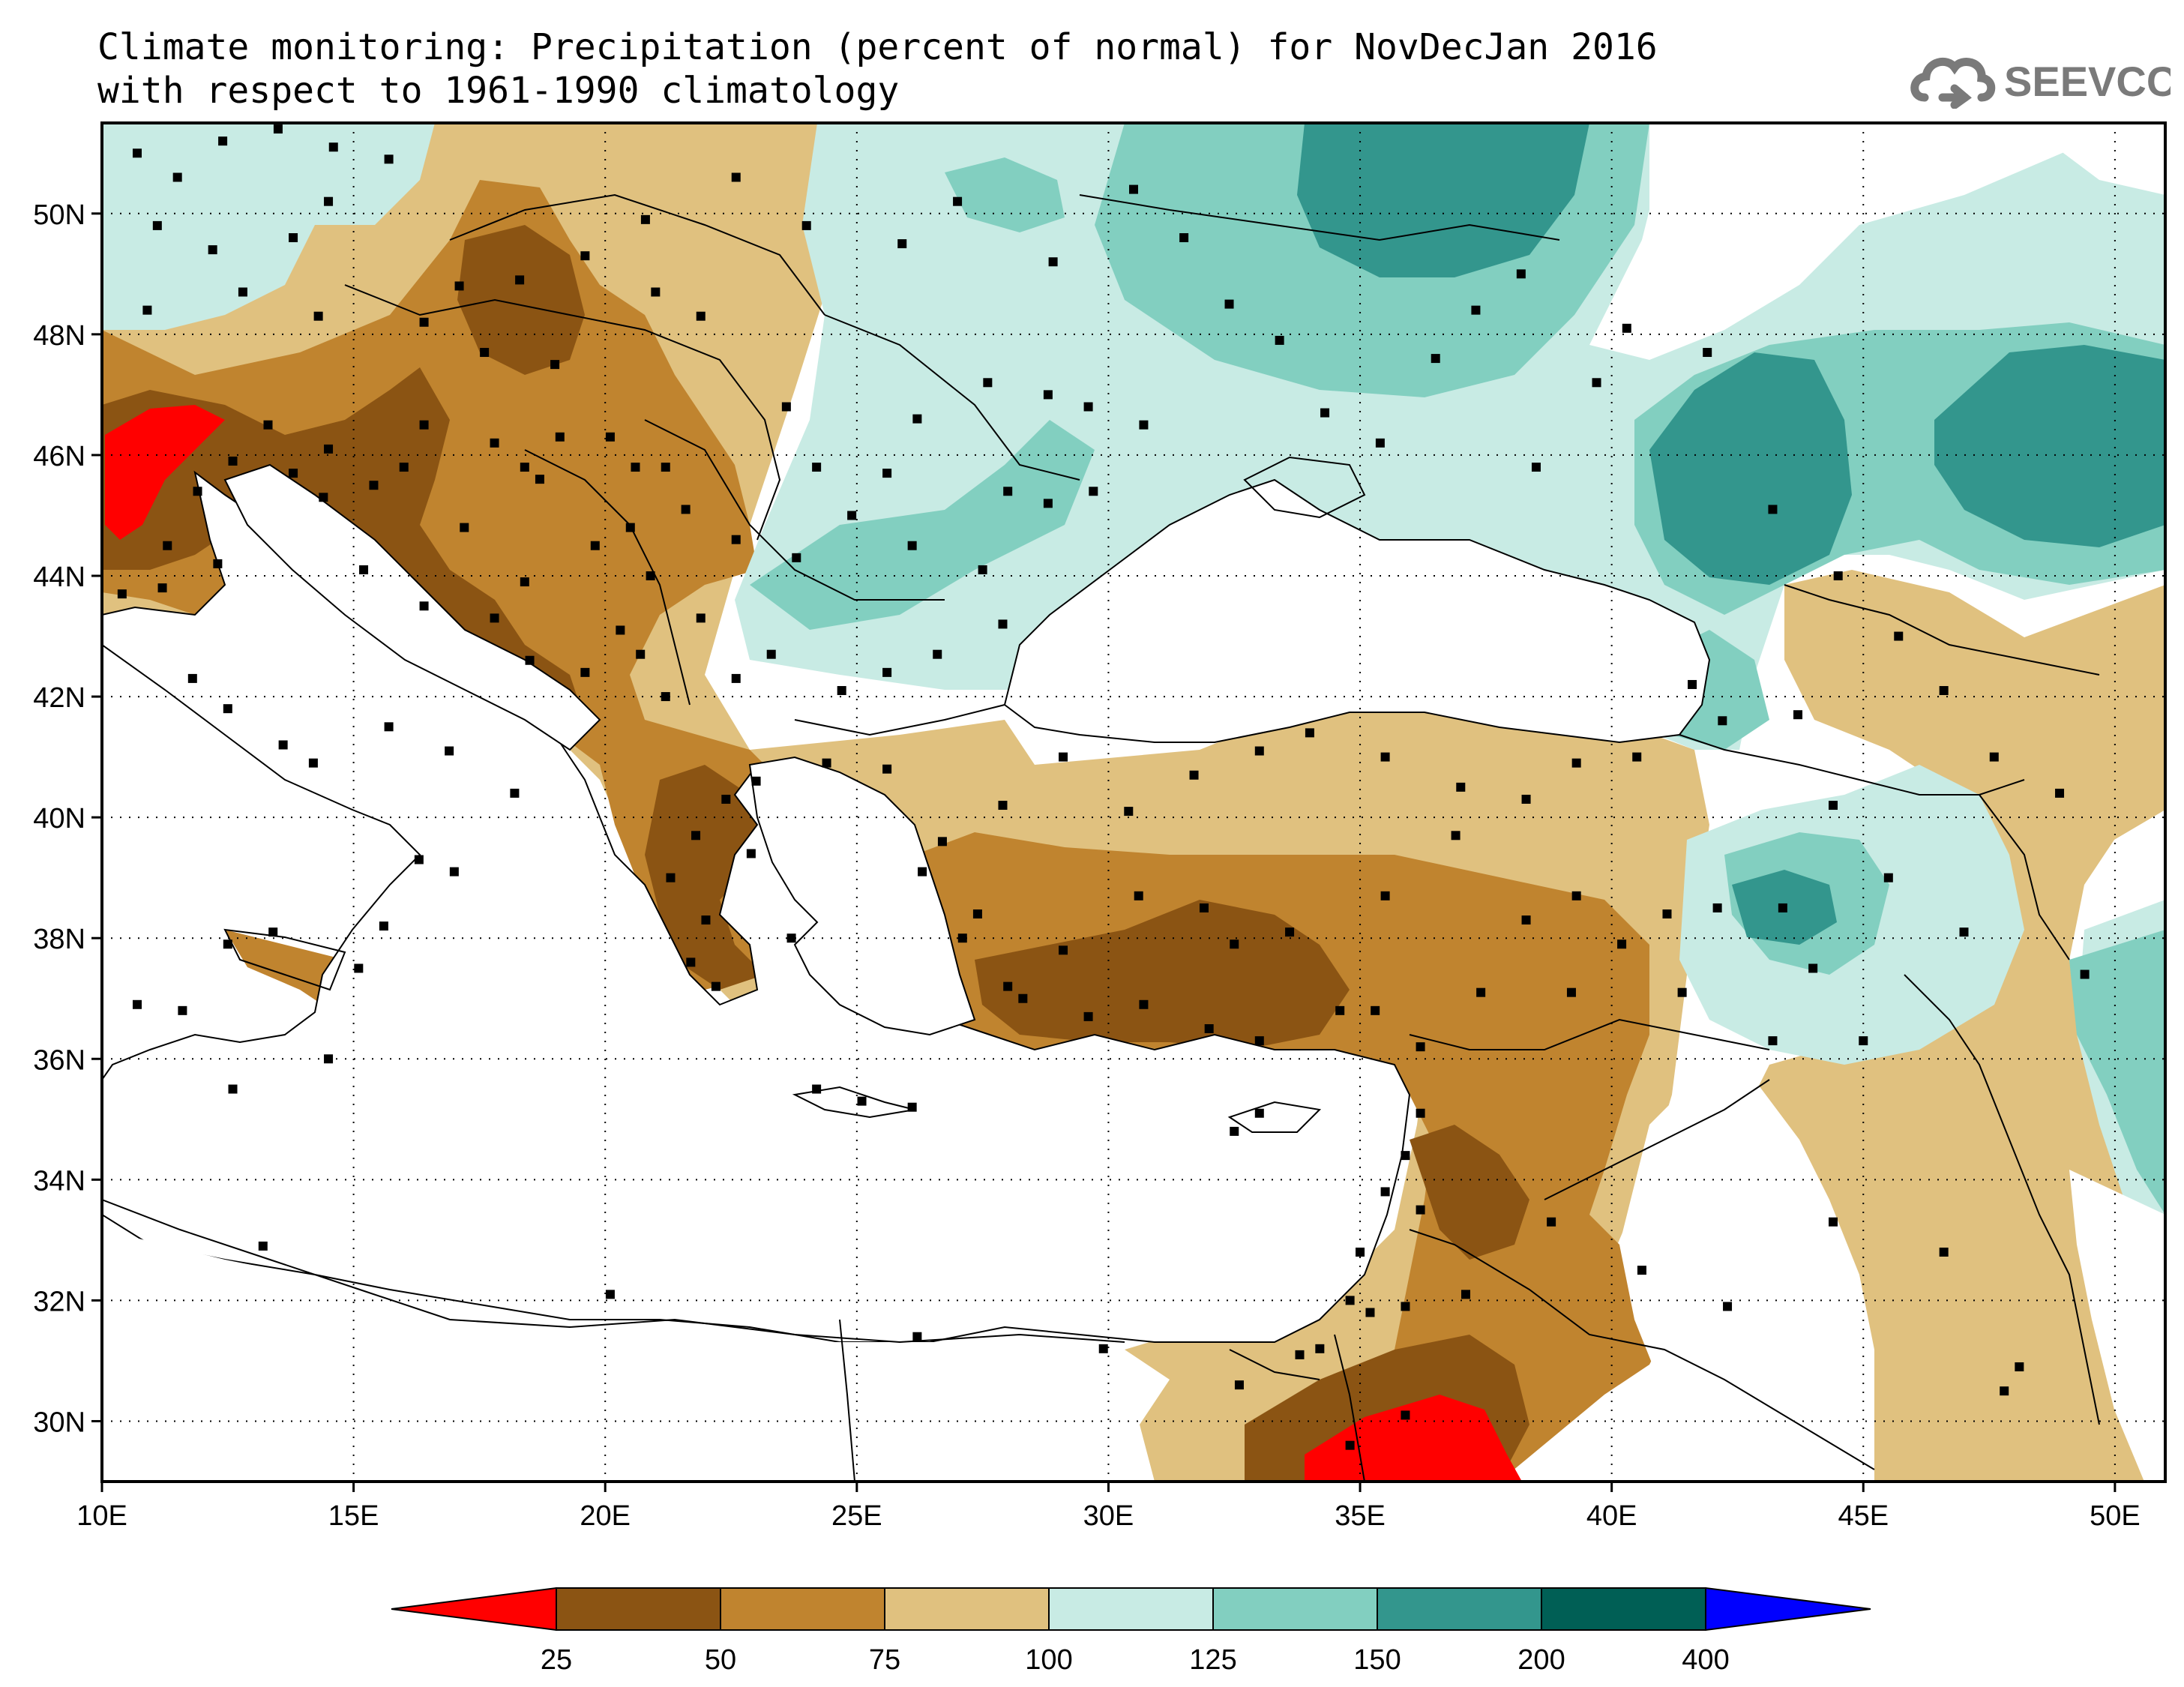 Image resolution: width=2184 pixels, height=1687 pixels. I want to click on lat-tick-label: 38N, so click(59, 939).